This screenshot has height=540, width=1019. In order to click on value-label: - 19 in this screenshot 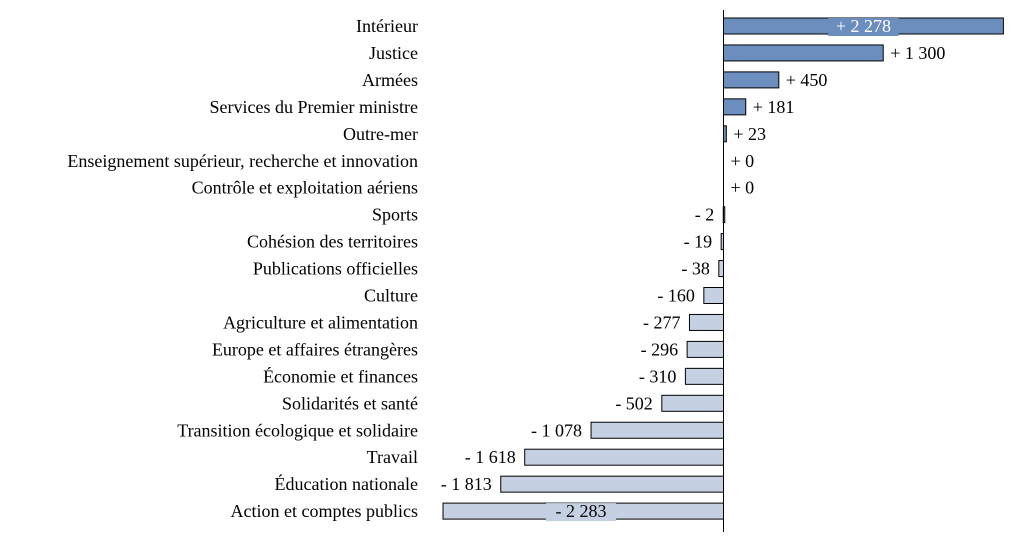, I will do `click(698, 242)`.